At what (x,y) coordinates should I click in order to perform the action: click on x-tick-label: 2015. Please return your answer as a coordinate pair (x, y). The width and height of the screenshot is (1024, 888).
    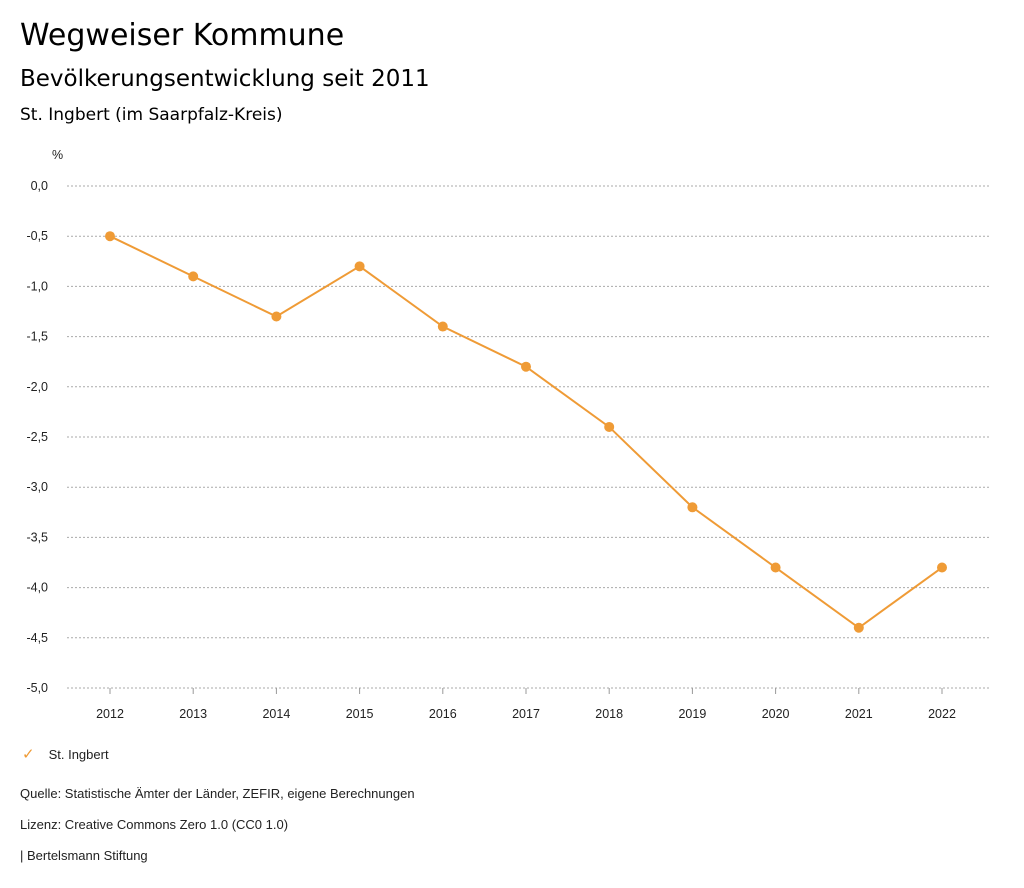
    Looking at the image, I should click on (360, 714).